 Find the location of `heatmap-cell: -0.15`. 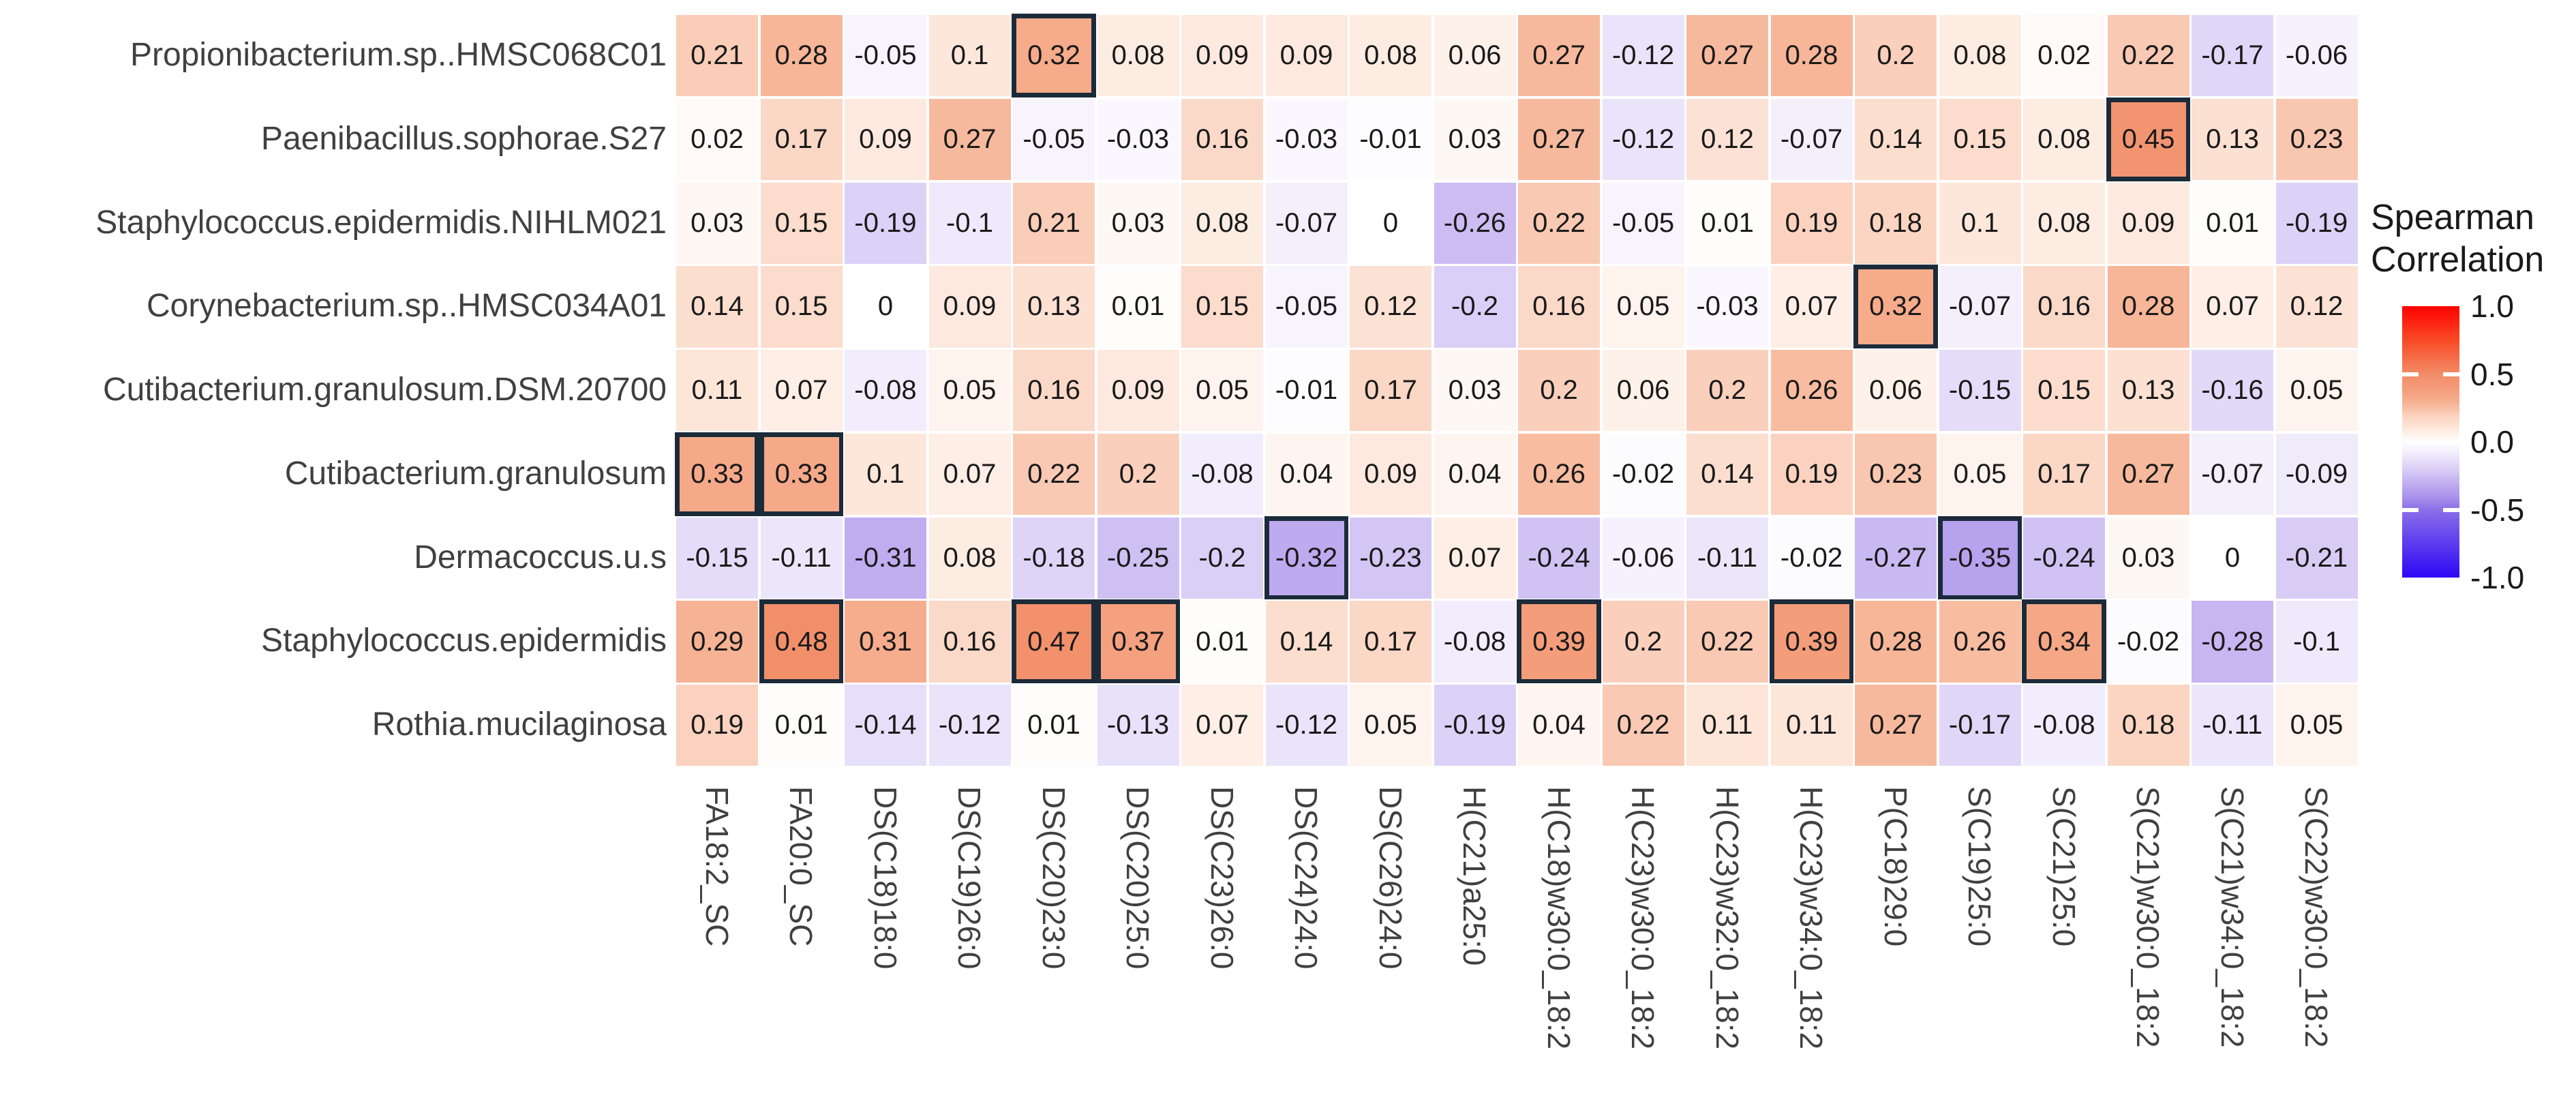

heatmap-cell: -0.15 is located at coordinates (1980, 390).